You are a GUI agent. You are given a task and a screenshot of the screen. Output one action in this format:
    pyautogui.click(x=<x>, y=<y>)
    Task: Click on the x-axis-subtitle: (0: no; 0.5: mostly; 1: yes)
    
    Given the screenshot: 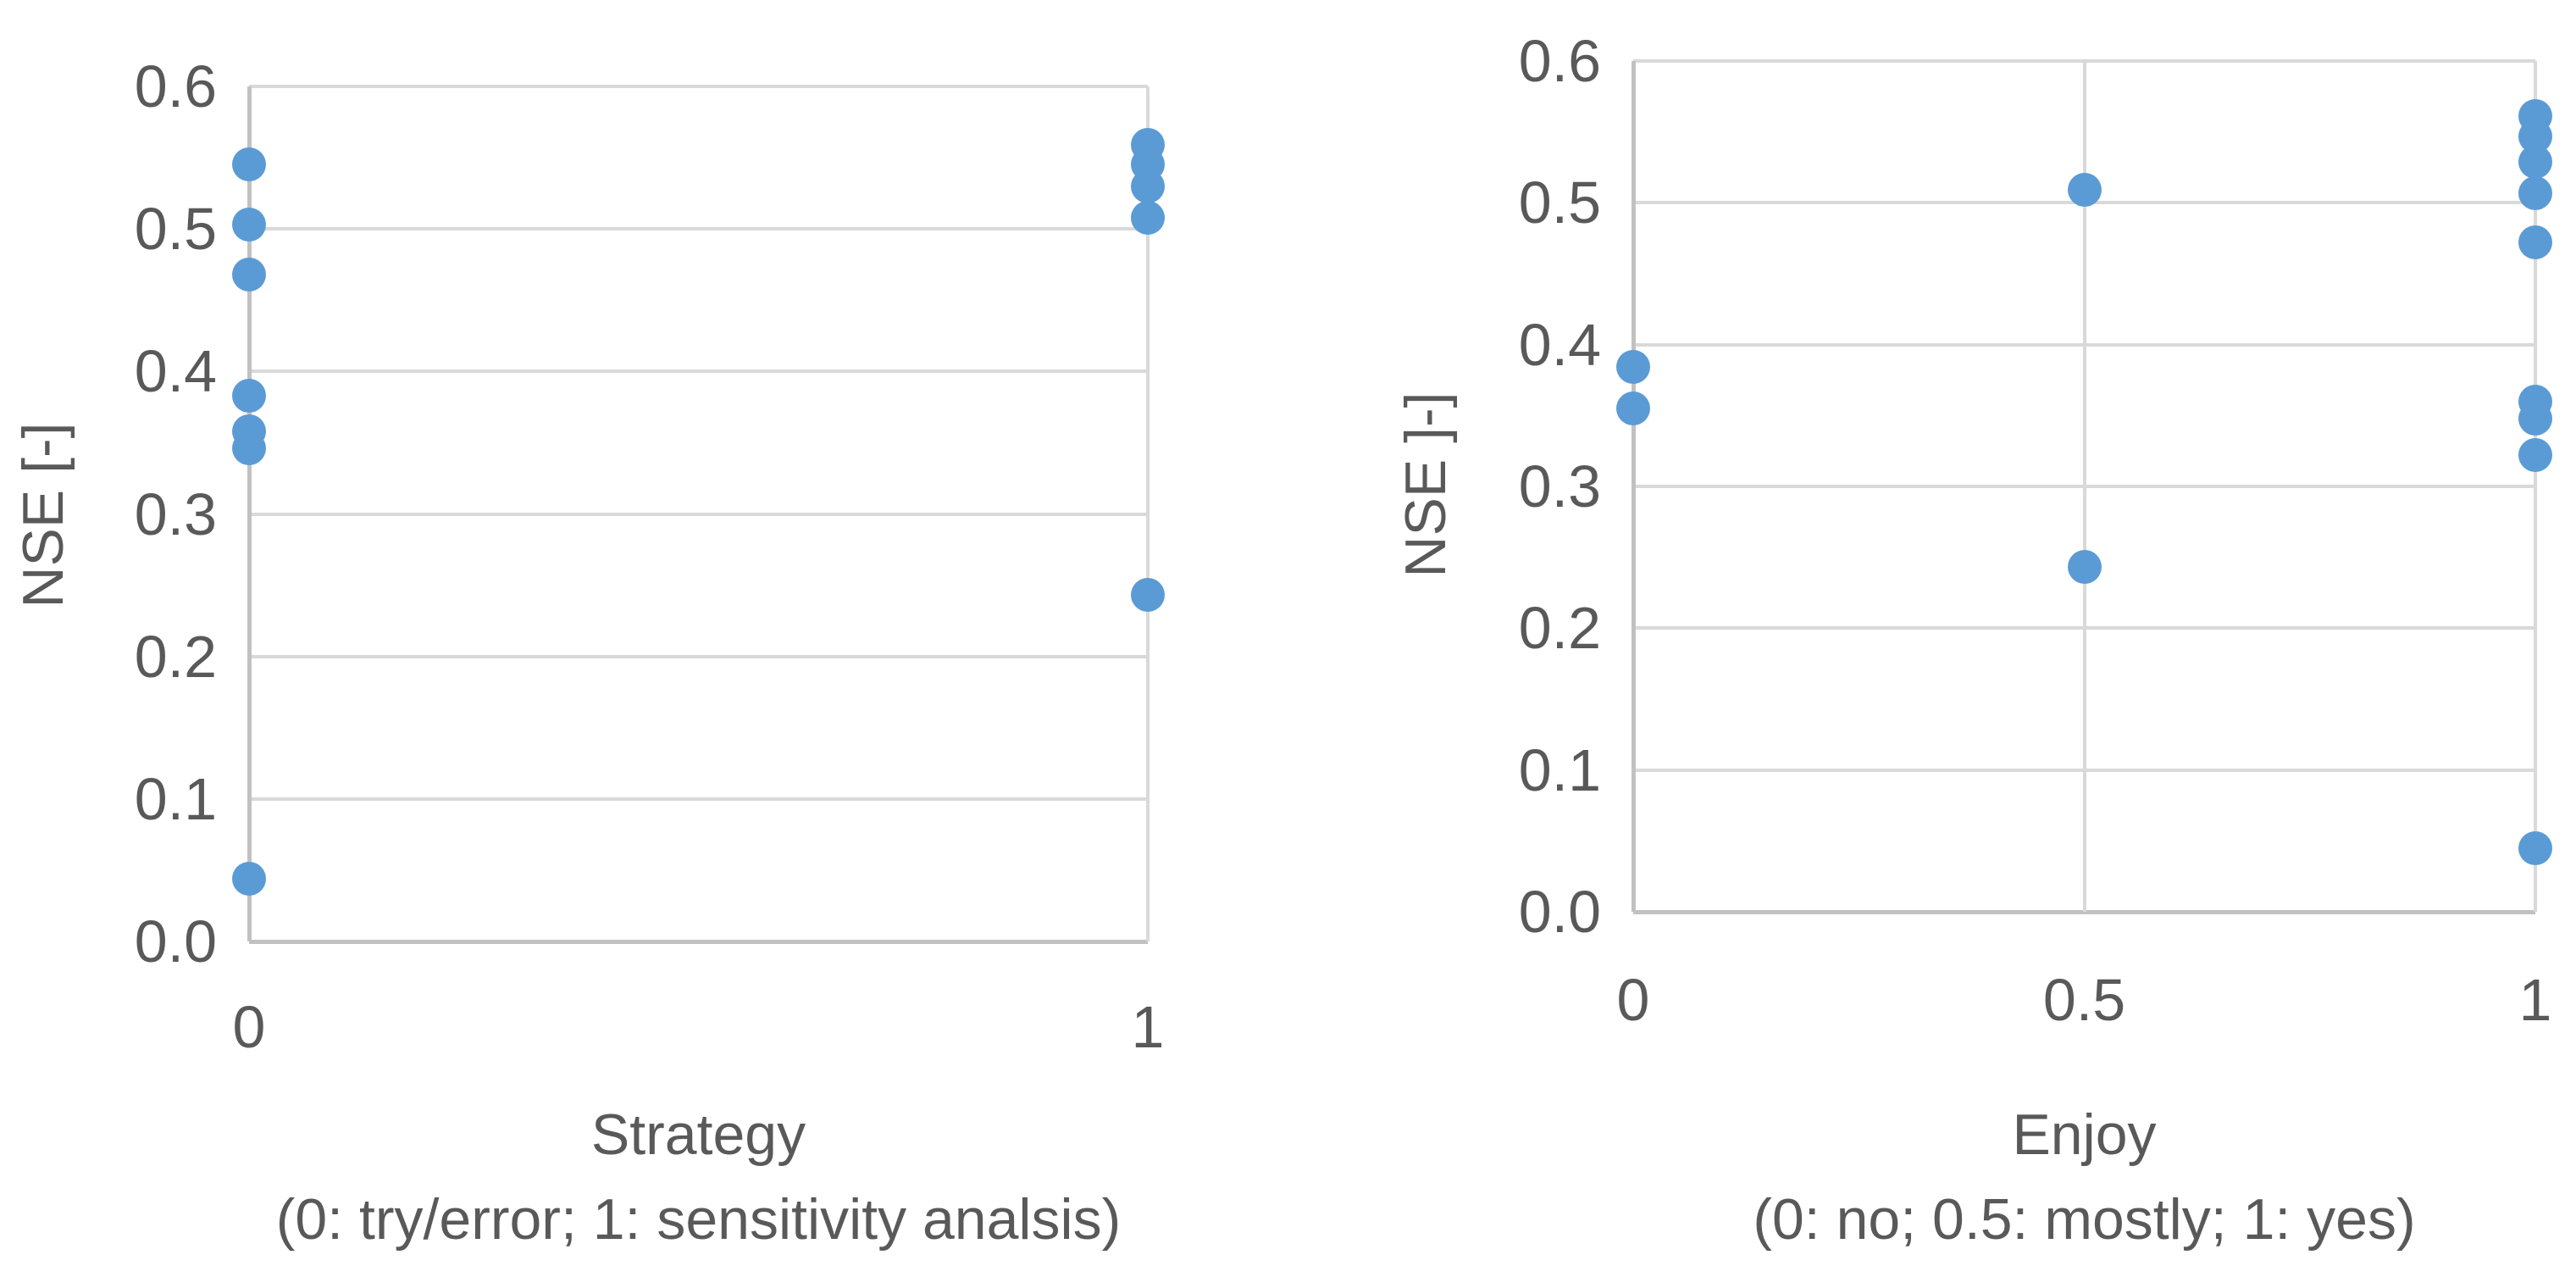 What is the action you would take?
    pyautogui.click(x=2084, y=1219)
    